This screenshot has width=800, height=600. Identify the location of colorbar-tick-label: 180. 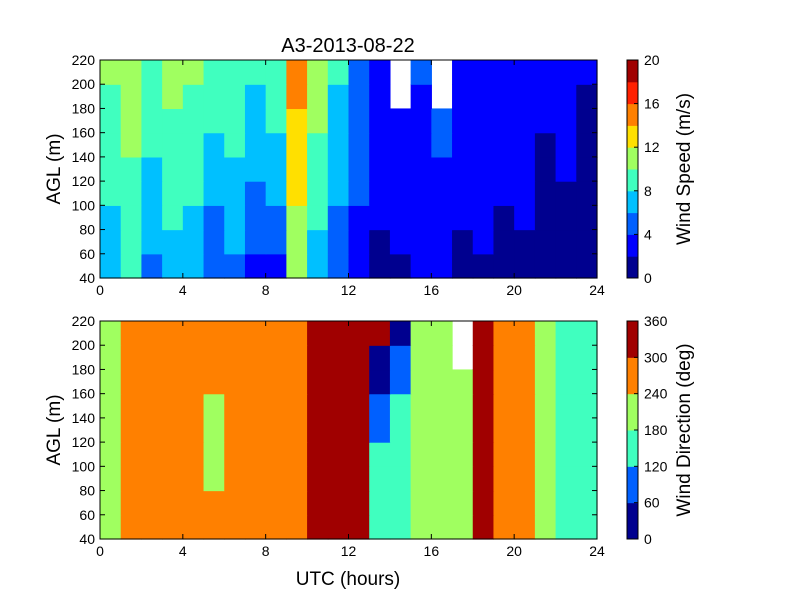
(656, 430).